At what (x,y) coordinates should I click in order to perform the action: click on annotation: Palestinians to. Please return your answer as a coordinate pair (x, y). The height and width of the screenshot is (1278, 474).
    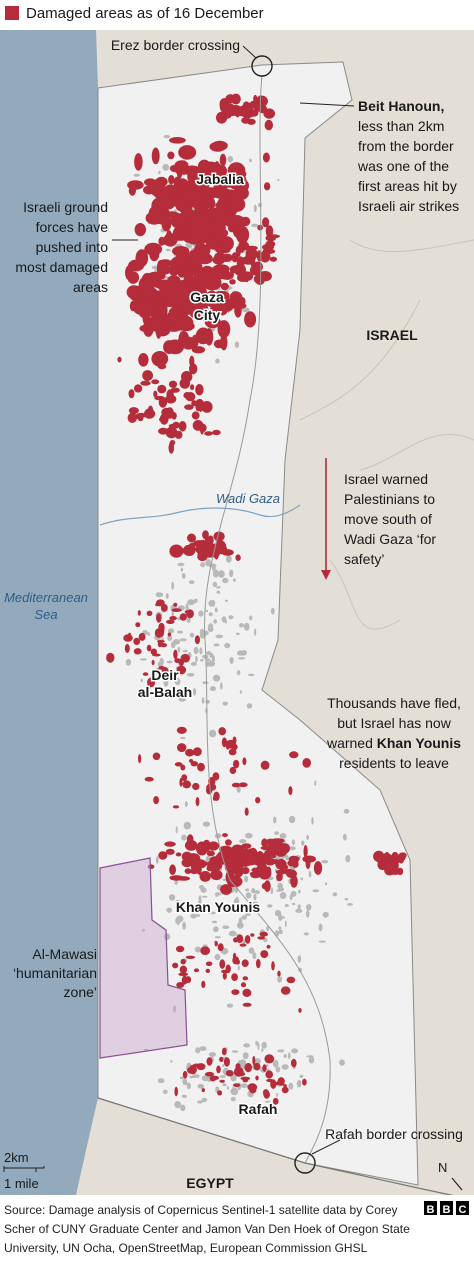
    Looking at the image, I should click on (389, 499).